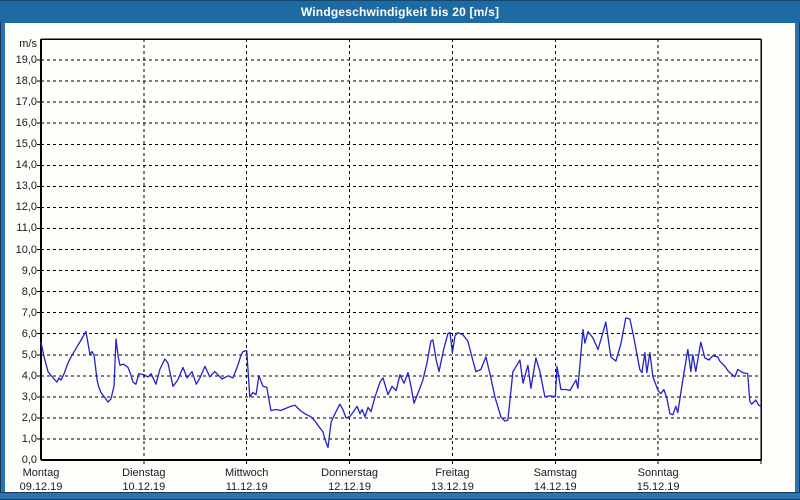 The width and height of the screenshot is (800, 500). What do you see at coordinates (144, 473) in the screenshot?
I see `x-day-label: Dienstag` at bounding box center [144, 473].